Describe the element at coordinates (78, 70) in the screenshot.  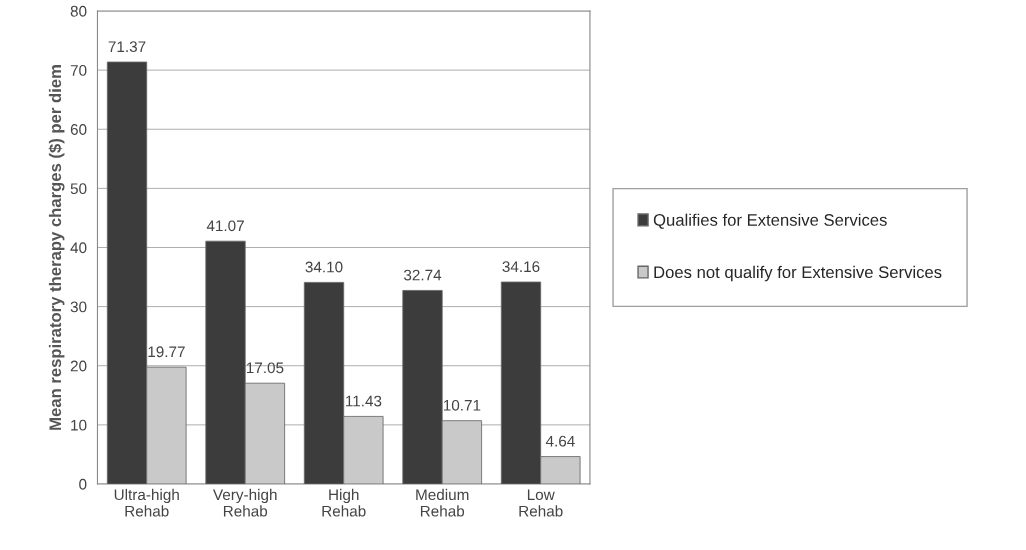
I see `y-tick-label: 70` at that location.